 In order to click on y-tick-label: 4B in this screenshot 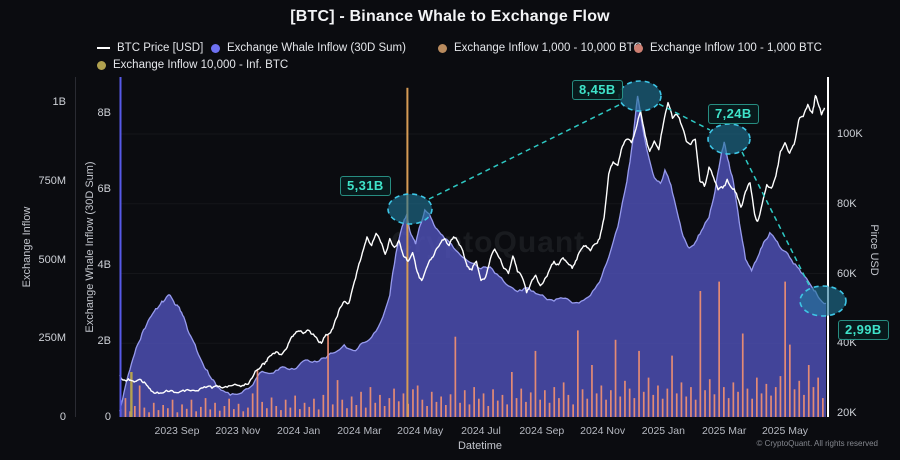, I will do `click(104, 265)`.